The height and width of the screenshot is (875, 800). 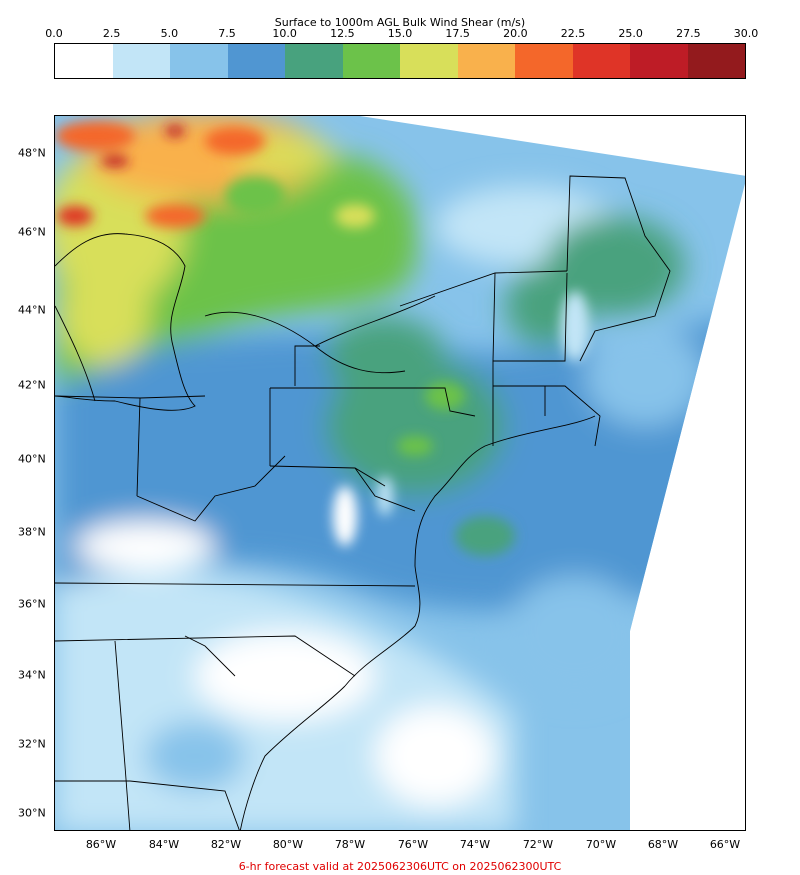 What do you see at coordinates (32, 459) in the screenshot?
I see `latitude-label: 40°N` at bounding box center [32, 459].